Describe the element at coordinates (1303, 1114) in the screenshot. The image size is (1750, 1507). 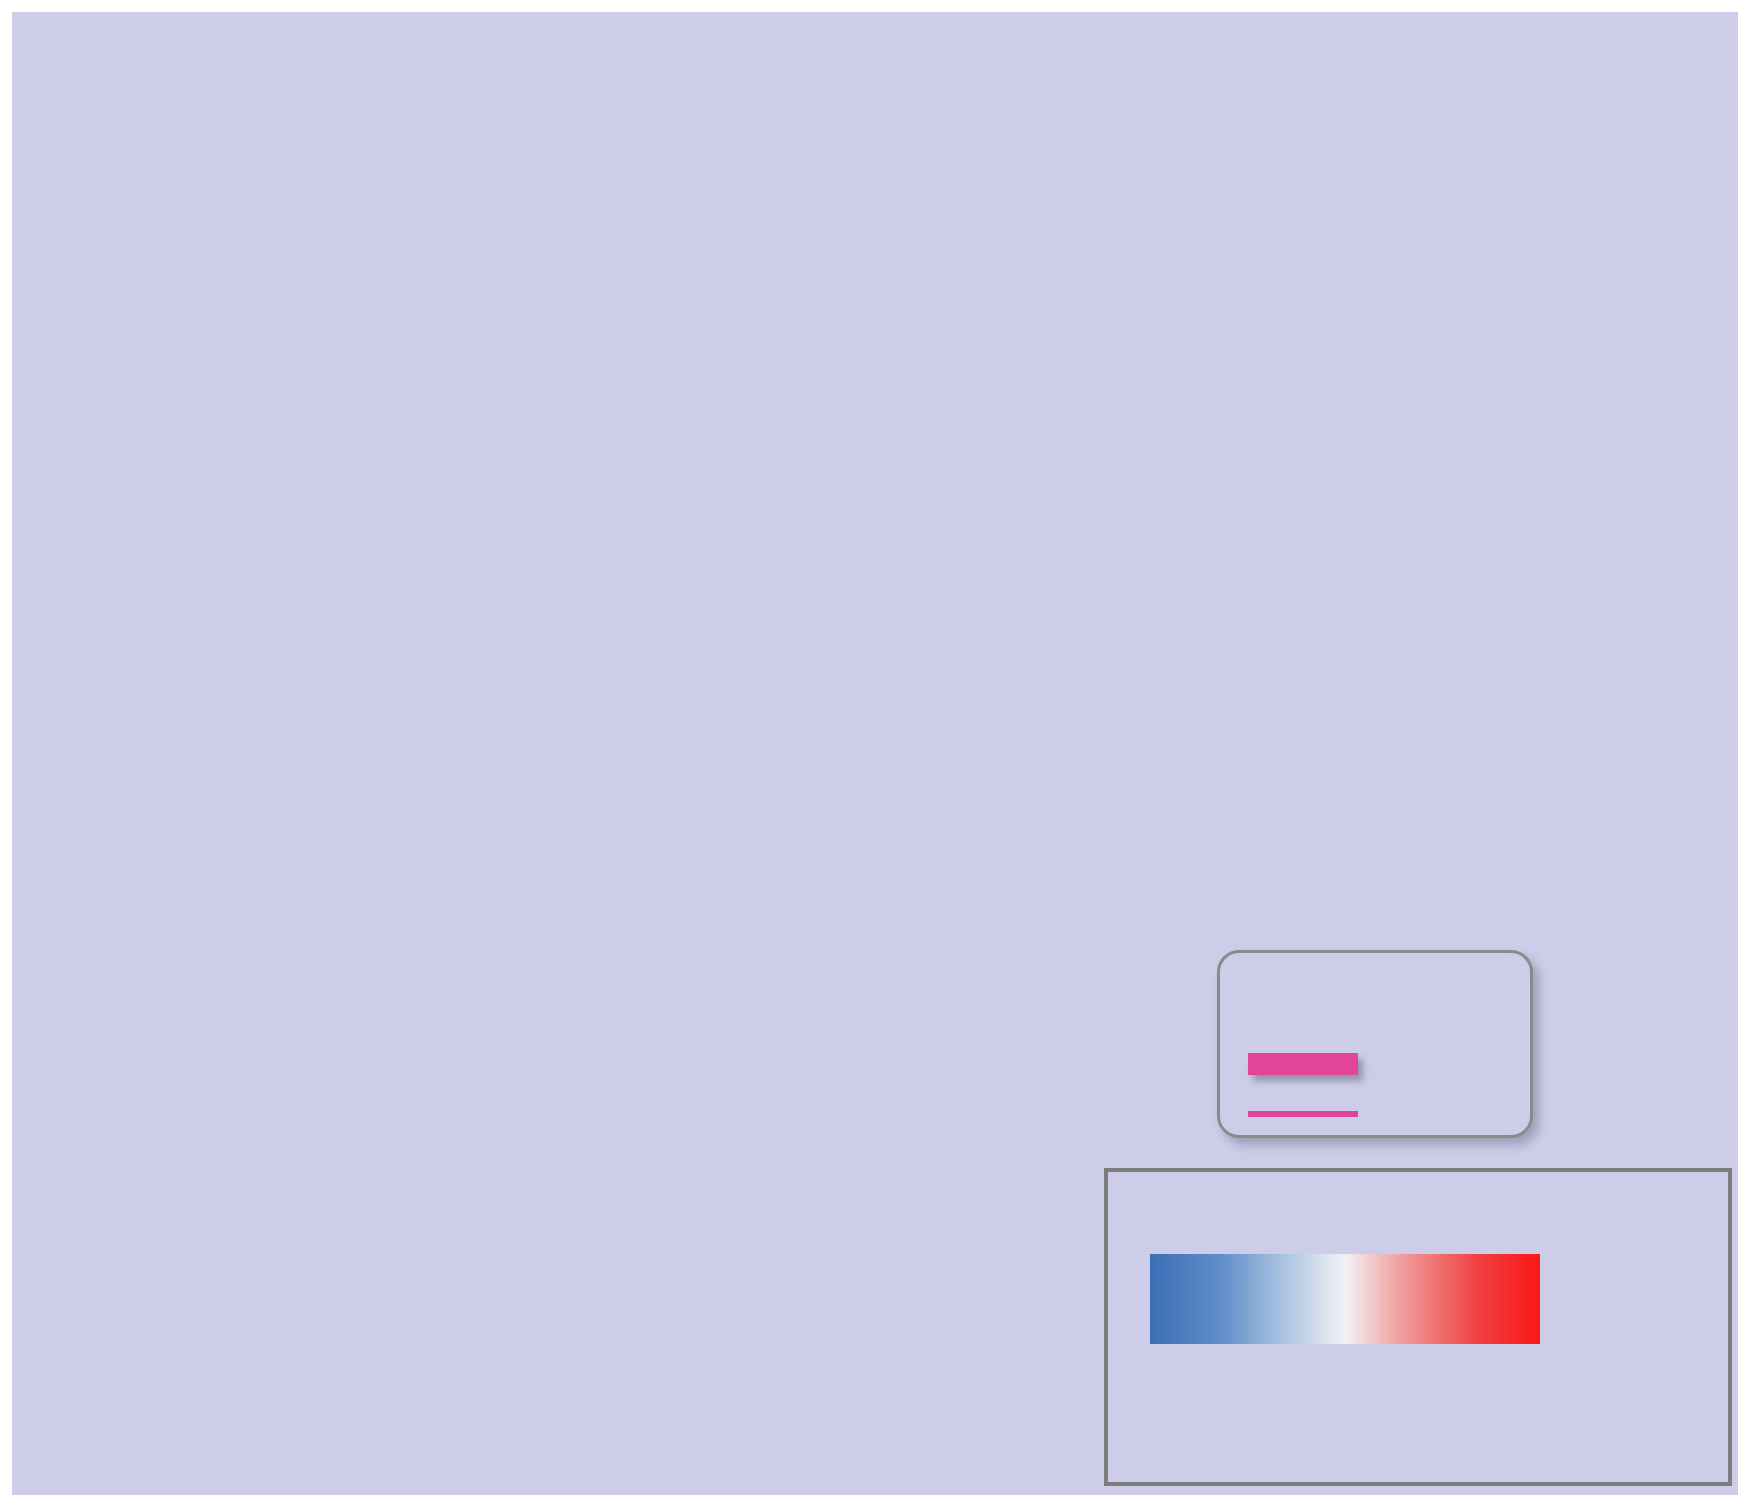
I see `legend-moderate-swatch` at that location.